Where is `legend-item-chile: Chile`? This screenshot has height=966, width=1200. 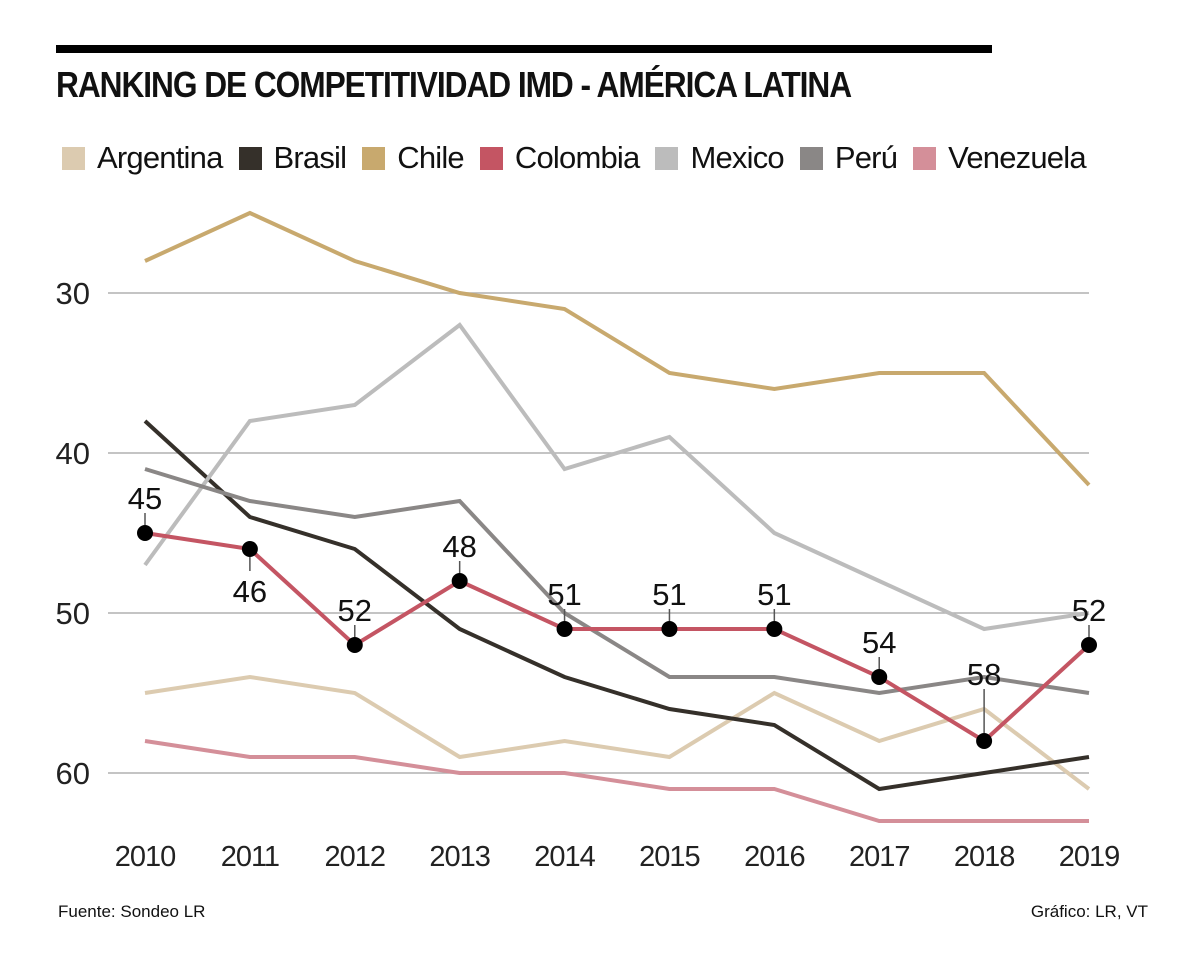
legend-item-chile: Chile is located at coordinates (413, 158).